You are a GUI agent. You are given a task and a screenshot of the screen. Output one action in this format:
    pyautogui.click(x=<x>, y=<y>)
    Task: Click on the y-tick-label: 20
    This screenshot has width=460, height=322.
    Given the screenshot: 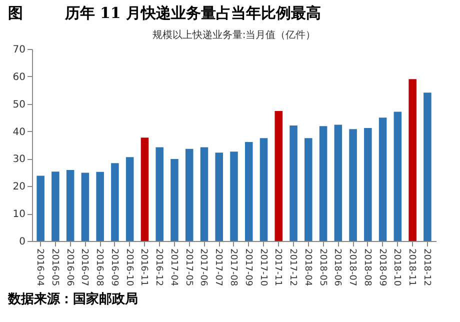 What is the action you would take?
    pyautogui.click(x=19, y=187)
    